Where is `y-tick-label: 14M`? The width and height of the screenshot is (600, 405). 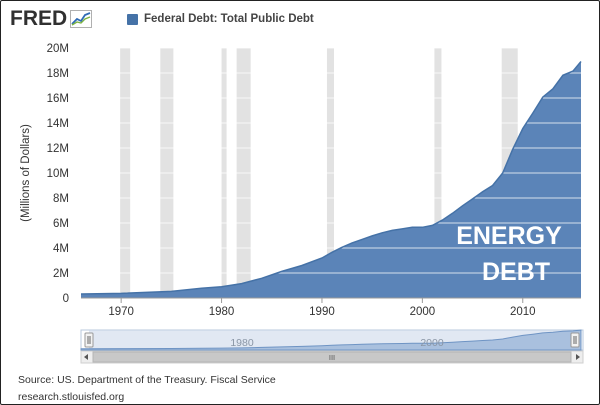
y-tick-label: 14M is located at coordinates (58, 124).